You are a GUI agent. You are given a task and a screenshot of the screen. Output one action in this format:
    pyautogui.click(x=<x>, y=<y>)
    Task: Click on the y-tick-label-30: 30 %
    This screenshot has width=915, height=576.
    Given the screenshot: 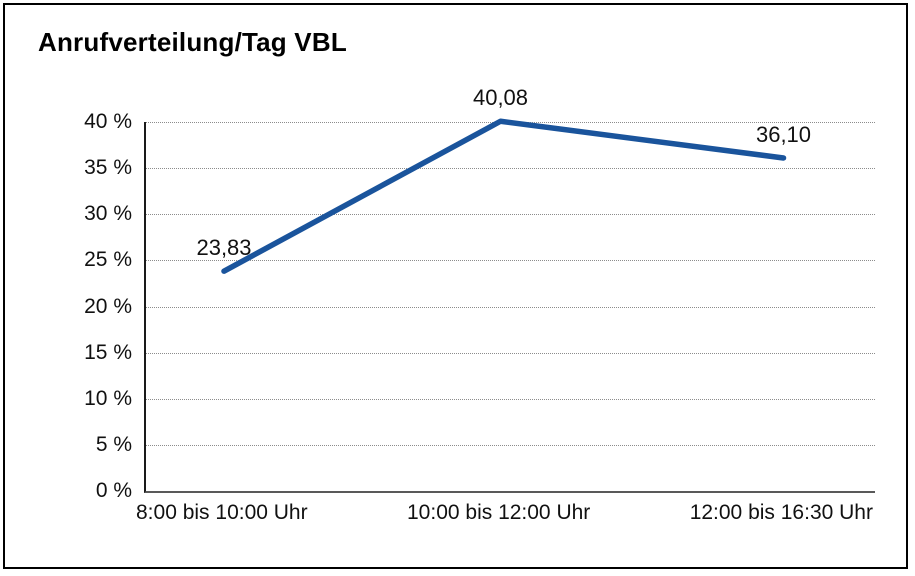 What is the action you would take?
    pyautogui.click(x=108, y=214)
    